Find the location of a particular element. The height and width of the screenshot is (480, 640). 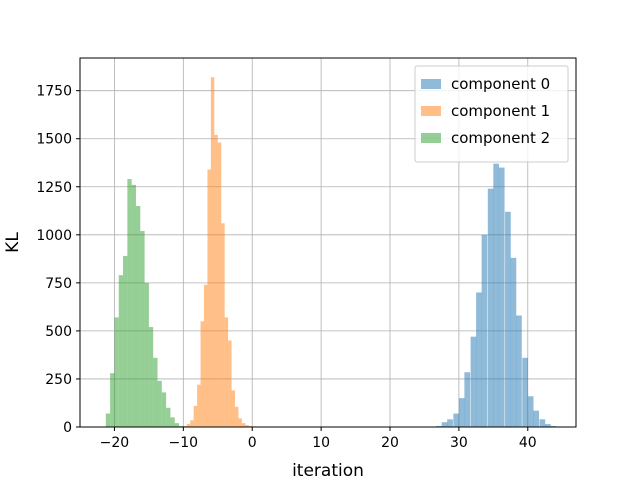

y-tick-label: 250 is located at coordinates (58, 380).